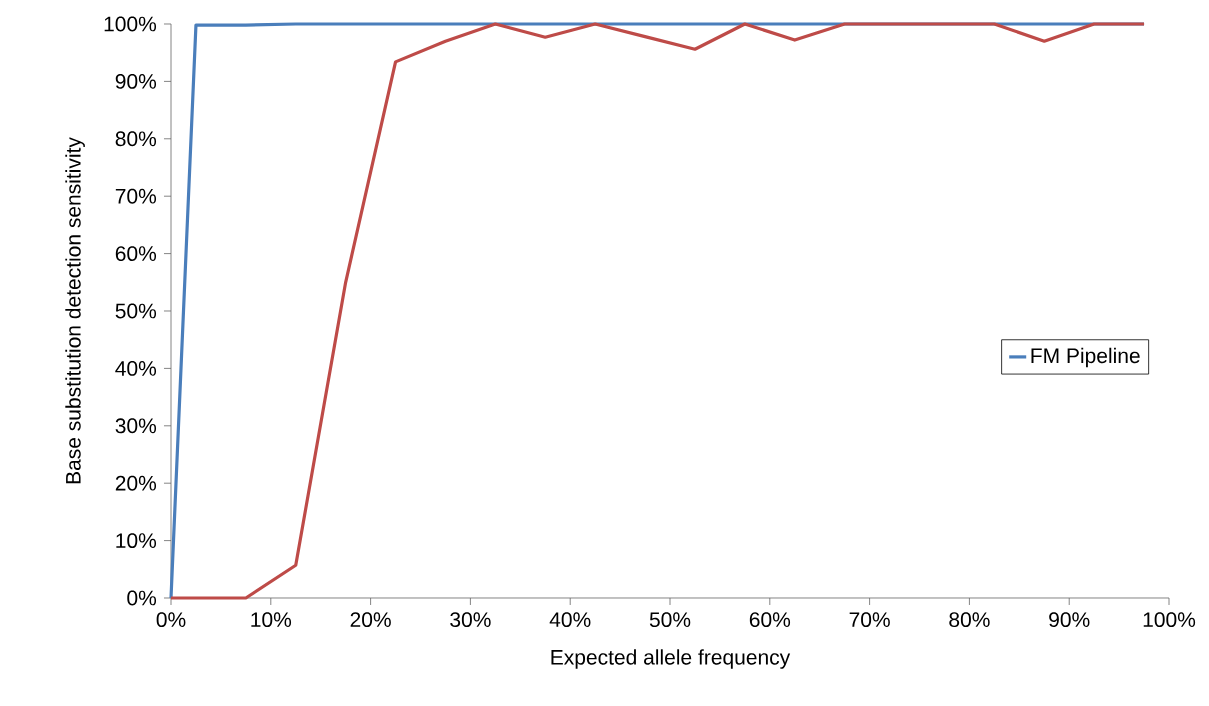  I want to click on x-tick-label: 40%, so click(570, 620).